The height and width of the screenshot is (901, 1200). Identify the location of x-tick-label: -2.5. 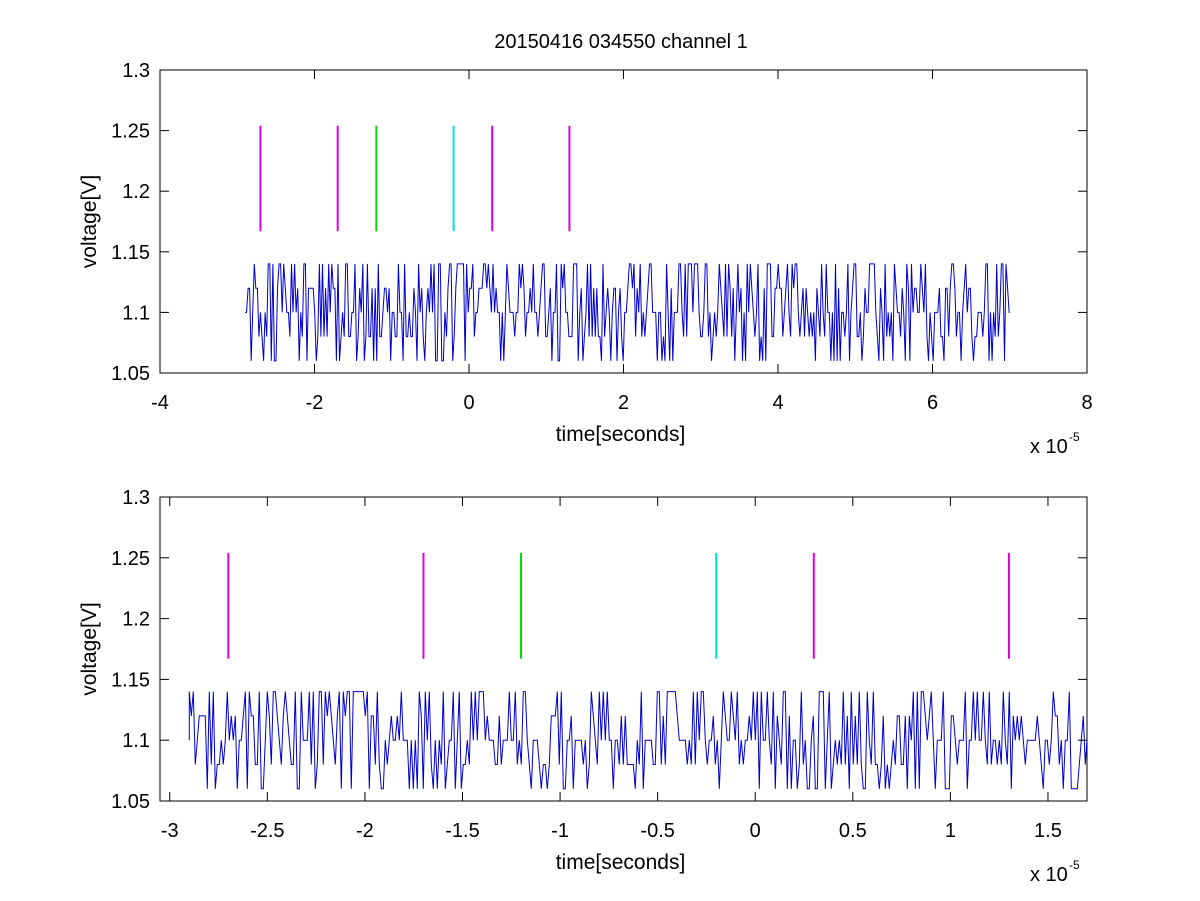
(267, 831).